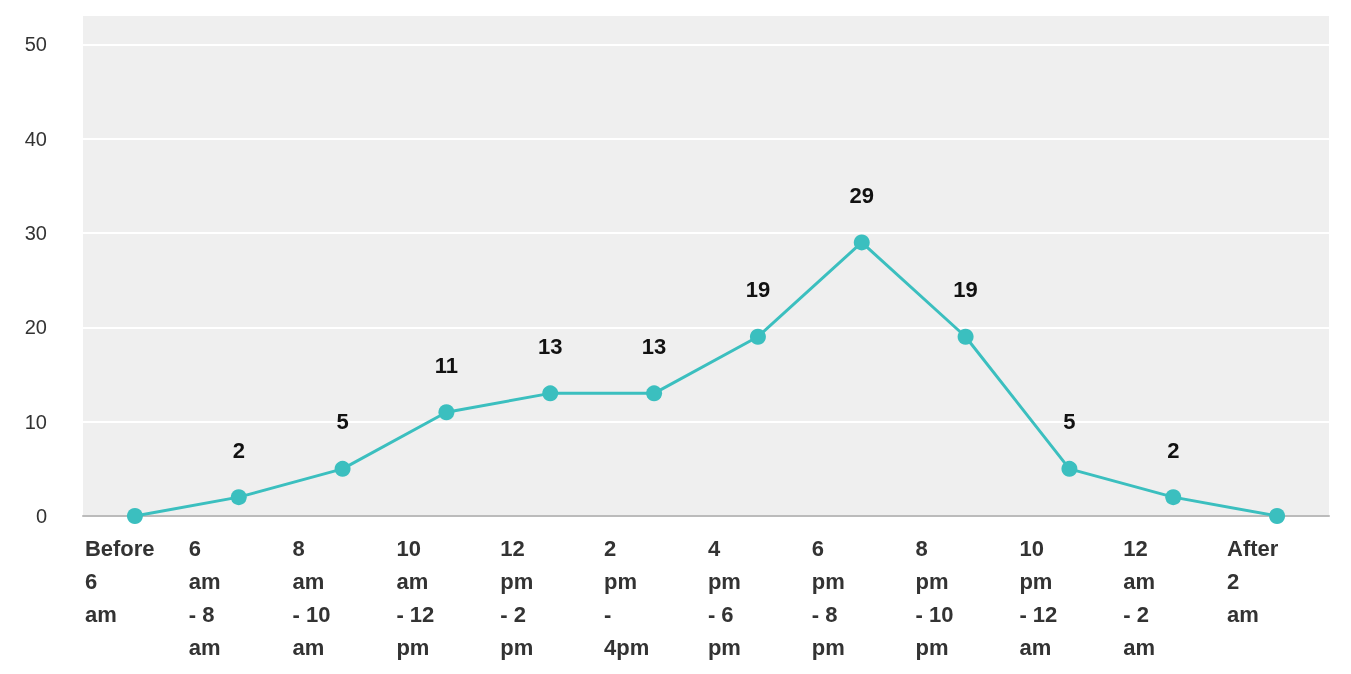 The height and width of the screenshot is (674, 1351). What do you see at coordinates (35, 232) in the screenshot?
I see `y-tick-label: 30` at bounding box center [35, 232].